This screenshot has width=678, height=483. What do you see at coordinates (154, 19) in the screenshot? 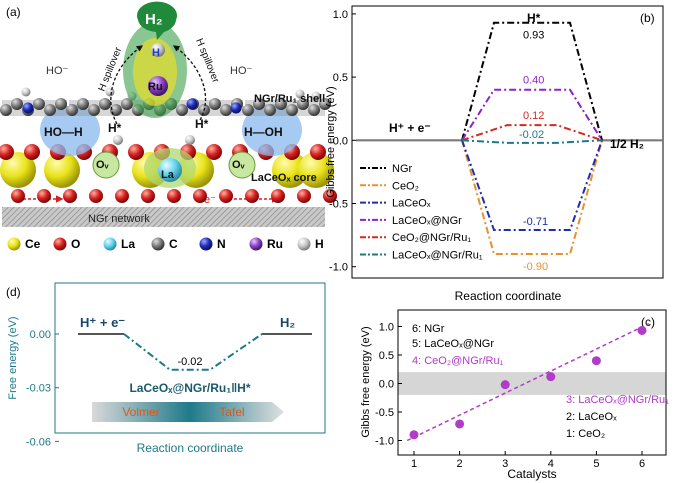
I see `h2-label: H₂` at bounding box center [154, 19].